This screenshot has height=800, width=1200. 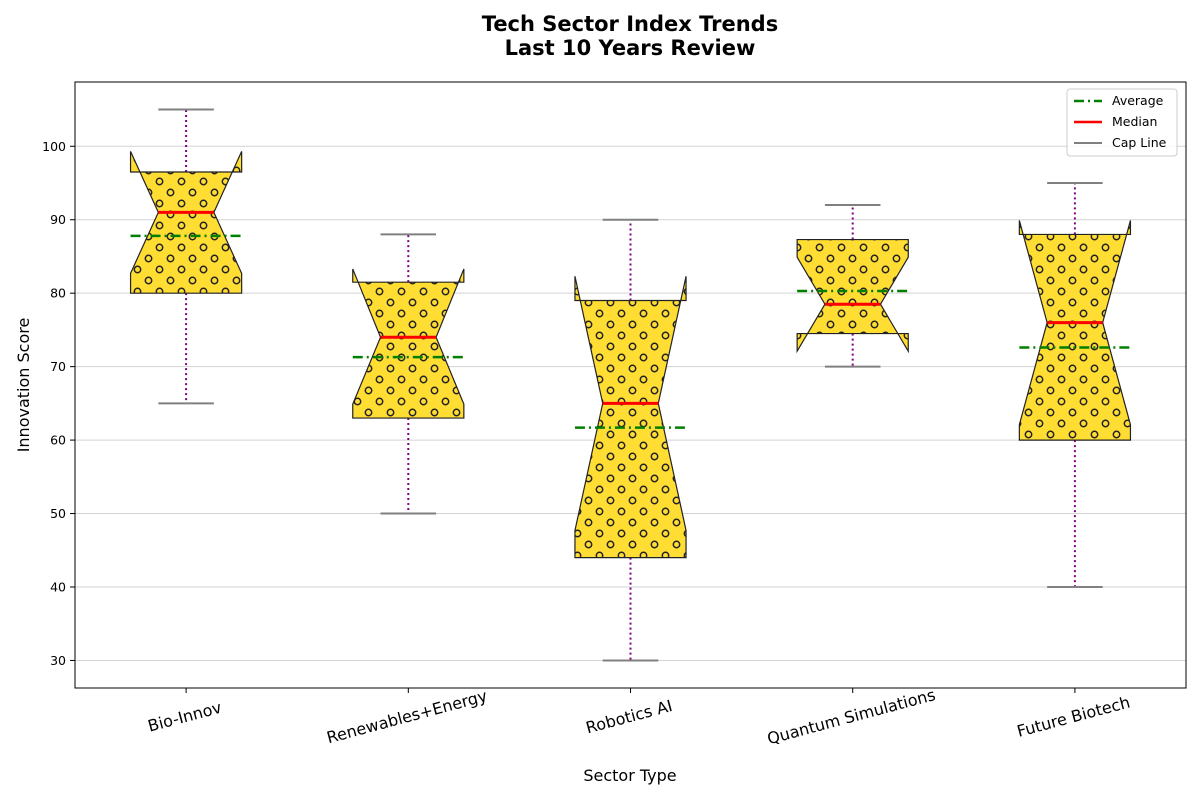 What do you see at coordinates (54, 146) in the screenshot?
I see `y-tick-label-100: 100` at bounding box center [54, 146].